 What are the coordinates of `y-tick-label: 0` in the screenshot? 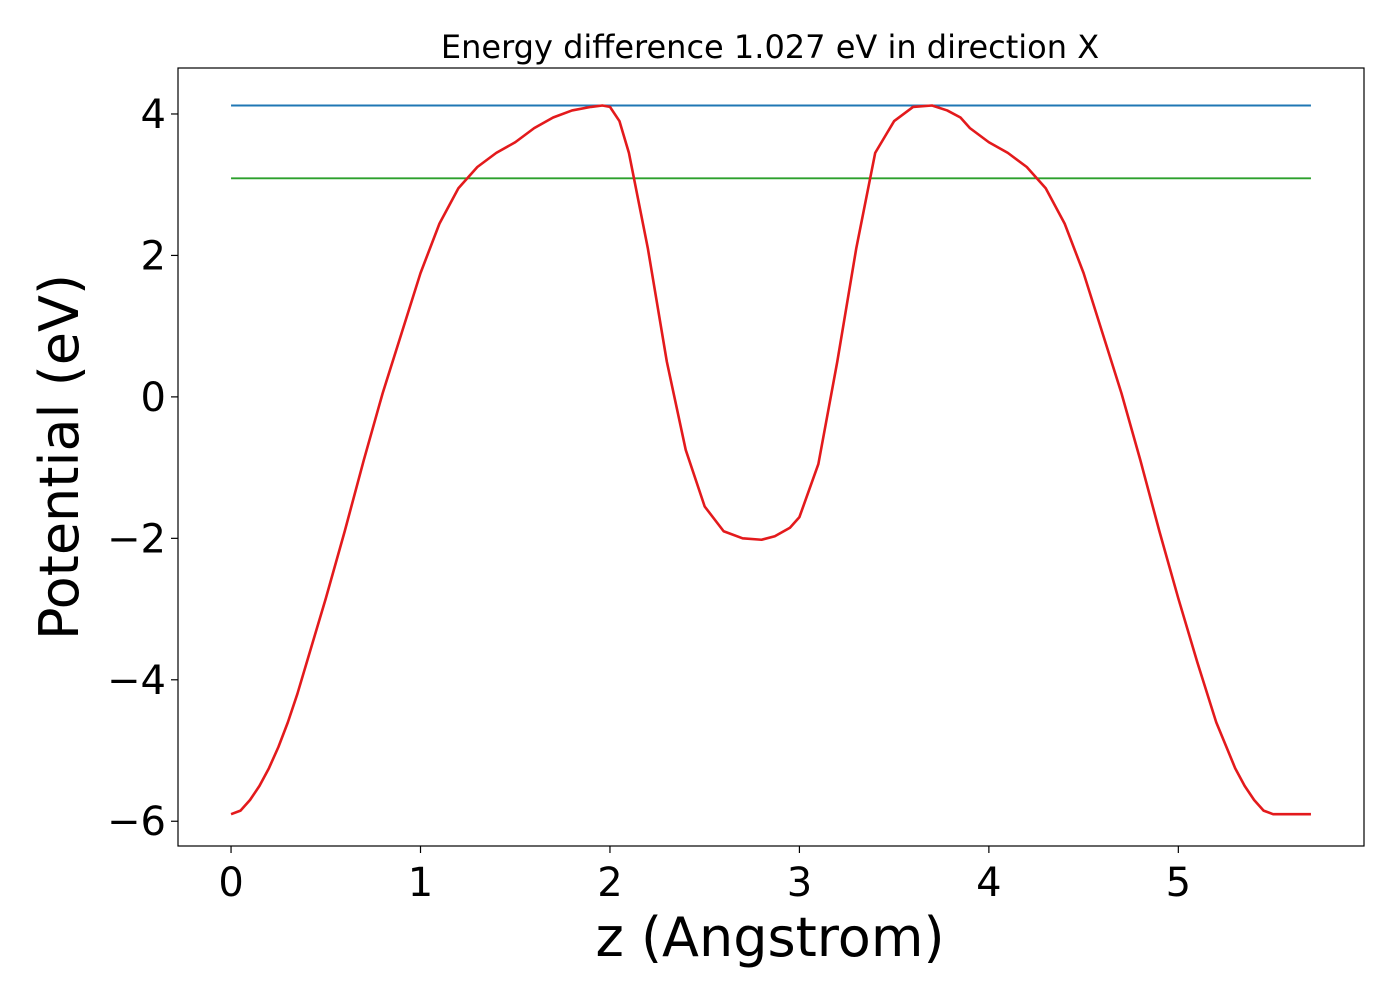 It's located at (153, 398).